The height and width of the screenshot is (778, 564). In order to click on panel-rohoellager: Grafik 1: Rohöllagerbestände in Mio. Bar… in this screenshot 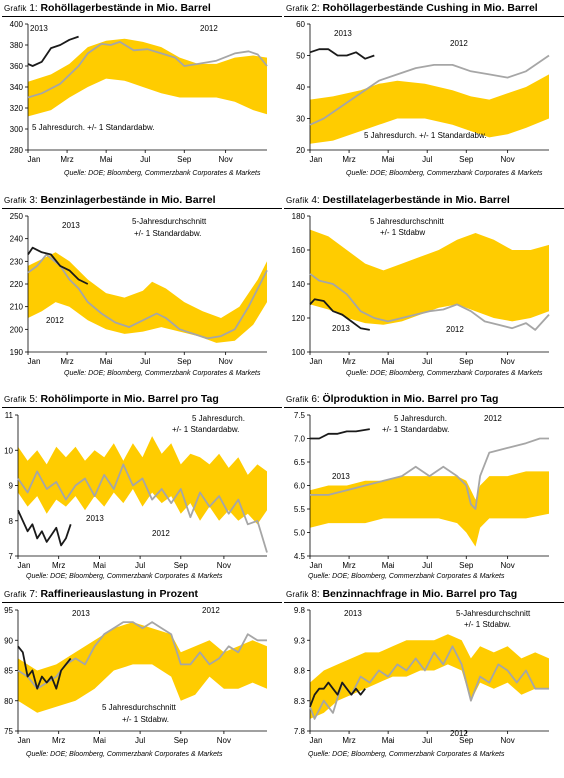, I will do `click(142, 97)`.